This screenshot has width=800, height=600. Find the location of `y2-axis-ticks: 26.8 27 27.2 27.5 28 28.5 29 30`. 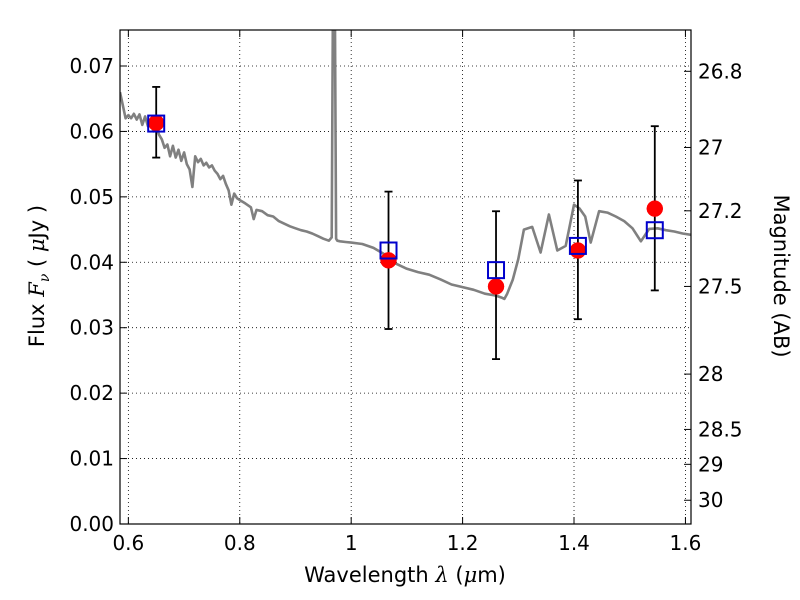

y2-axis-ticks: 26.8 27 27.2 27.5 28 28.5 29 30 is located at coordinates (713, 285).